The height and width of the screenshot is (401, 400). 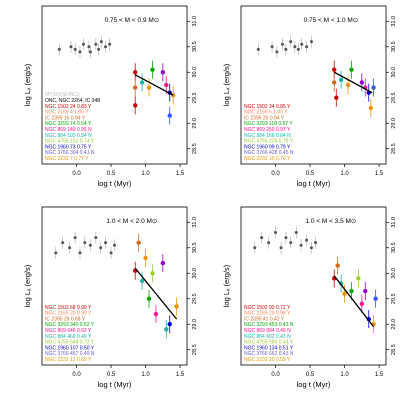 I want to click on legend-entry: NGC 3766 428 0.45 N, so click(x=269, y=153).